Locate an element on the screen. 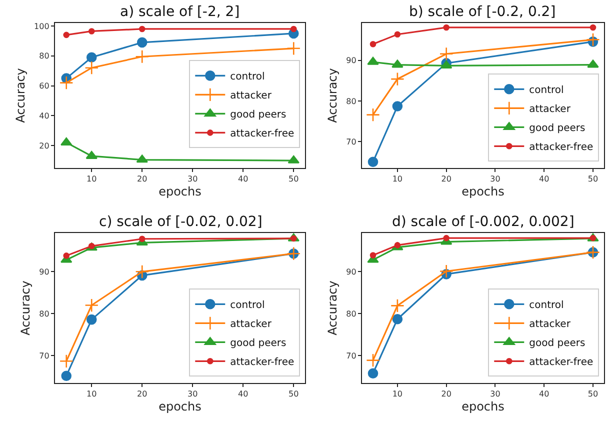 The height and width of the screenshot is (423, 607). chart-title: b) scale of [-0.2, 0.2] is located at coordinates (482, 12).